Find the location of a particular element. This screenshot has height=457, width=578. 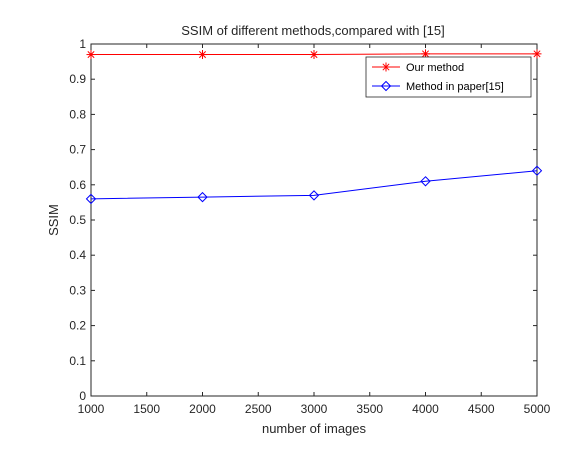

x-tick-label: 1500 is located at coordinates (146, 409).